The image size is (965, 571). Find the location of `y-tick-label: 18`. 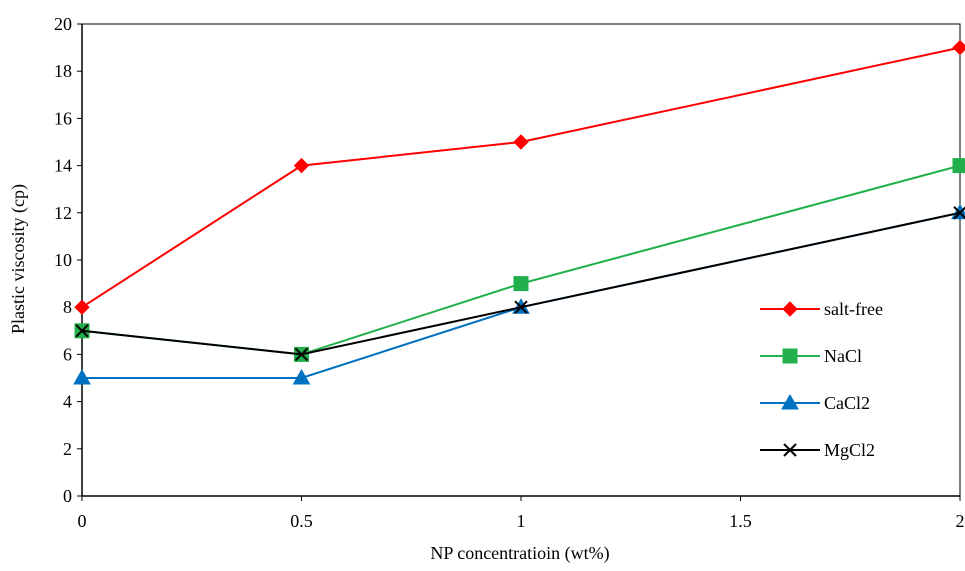

y-tick-label: 18 is located at coordinates (63, 71).